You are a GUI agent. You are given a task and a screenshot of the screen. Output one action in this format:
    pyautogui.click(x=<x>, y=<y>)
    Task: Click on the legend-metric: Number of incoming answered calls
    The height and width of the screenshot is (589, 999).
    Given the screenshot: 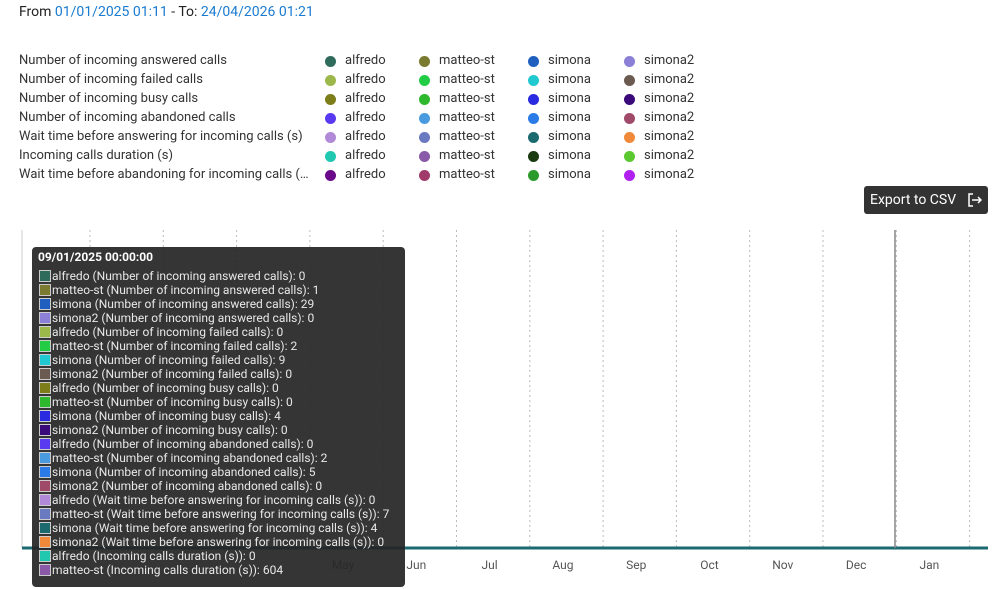 What is the action you would take?
    pyautogui.click(x=123, y=60)
    